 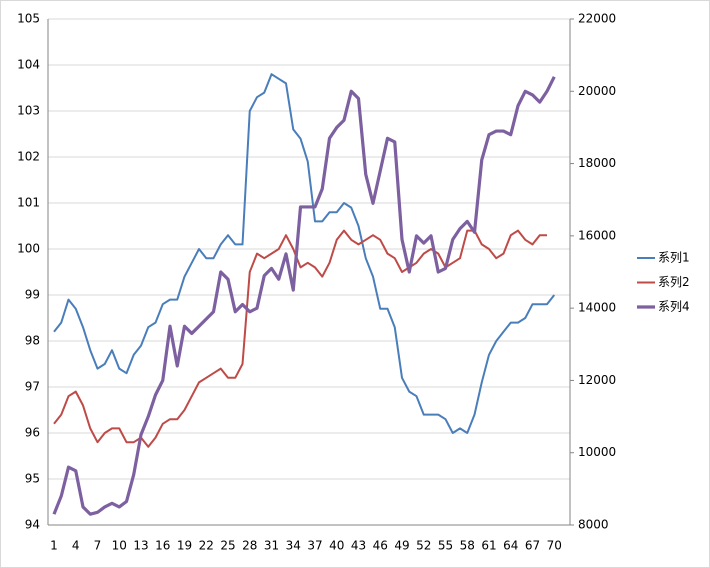 What do you see at coordinates (32, 341) in the screenshot?
I see `y-tick-label: 98` at bounding box center [32, 341].